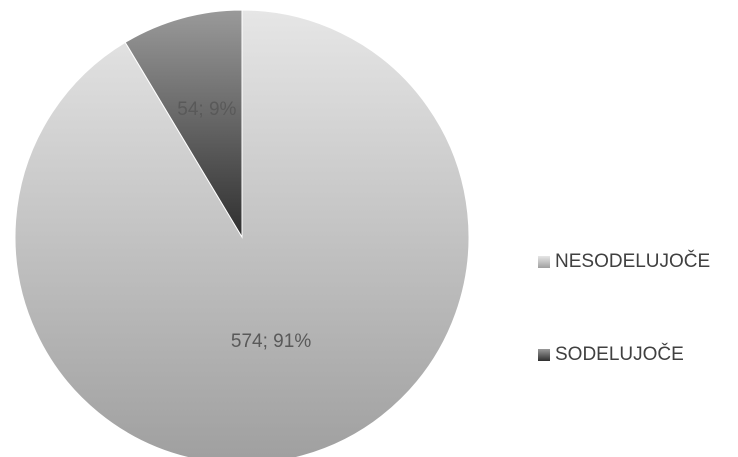 This screenshot has width=738, height=457. Describe the element at coordinates (206, 109) in the screenshot. I see `data-label-sodelujoče: 54; 9%` at that location.